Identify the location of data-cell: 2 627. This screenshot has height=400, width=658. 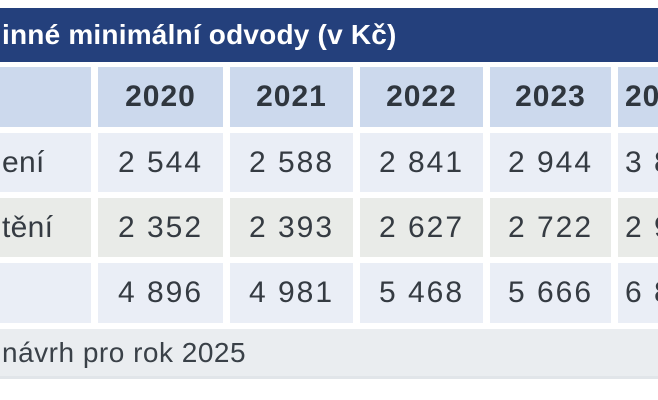
(421, 227).